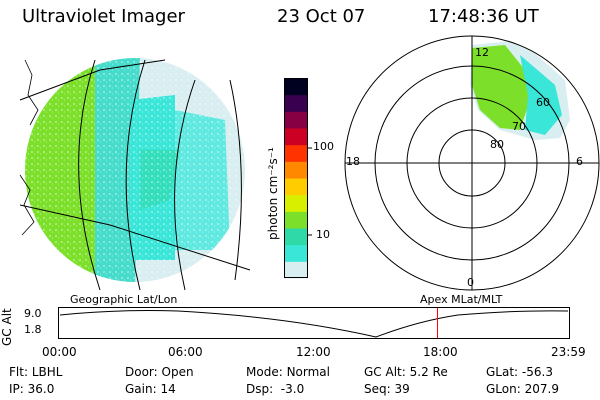  I want to click on mlat-label-80: 80, so click(497, 144).